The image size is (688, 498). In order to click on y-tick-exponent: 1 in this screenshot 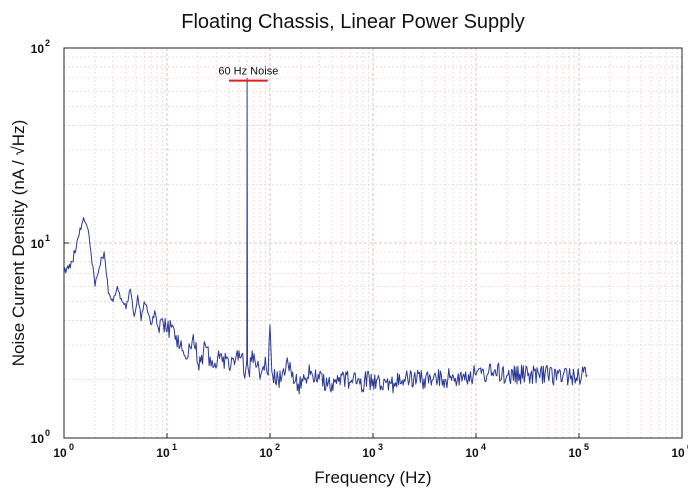, I will do `click(47, 238)`.